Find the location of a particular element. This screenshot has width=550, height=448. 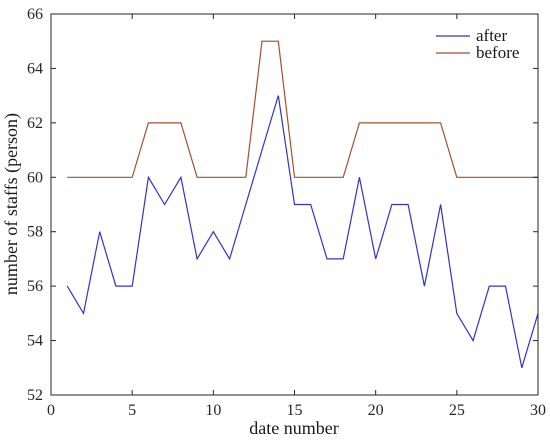

y-tick-label: 56 is located at coordinates (35, 286).